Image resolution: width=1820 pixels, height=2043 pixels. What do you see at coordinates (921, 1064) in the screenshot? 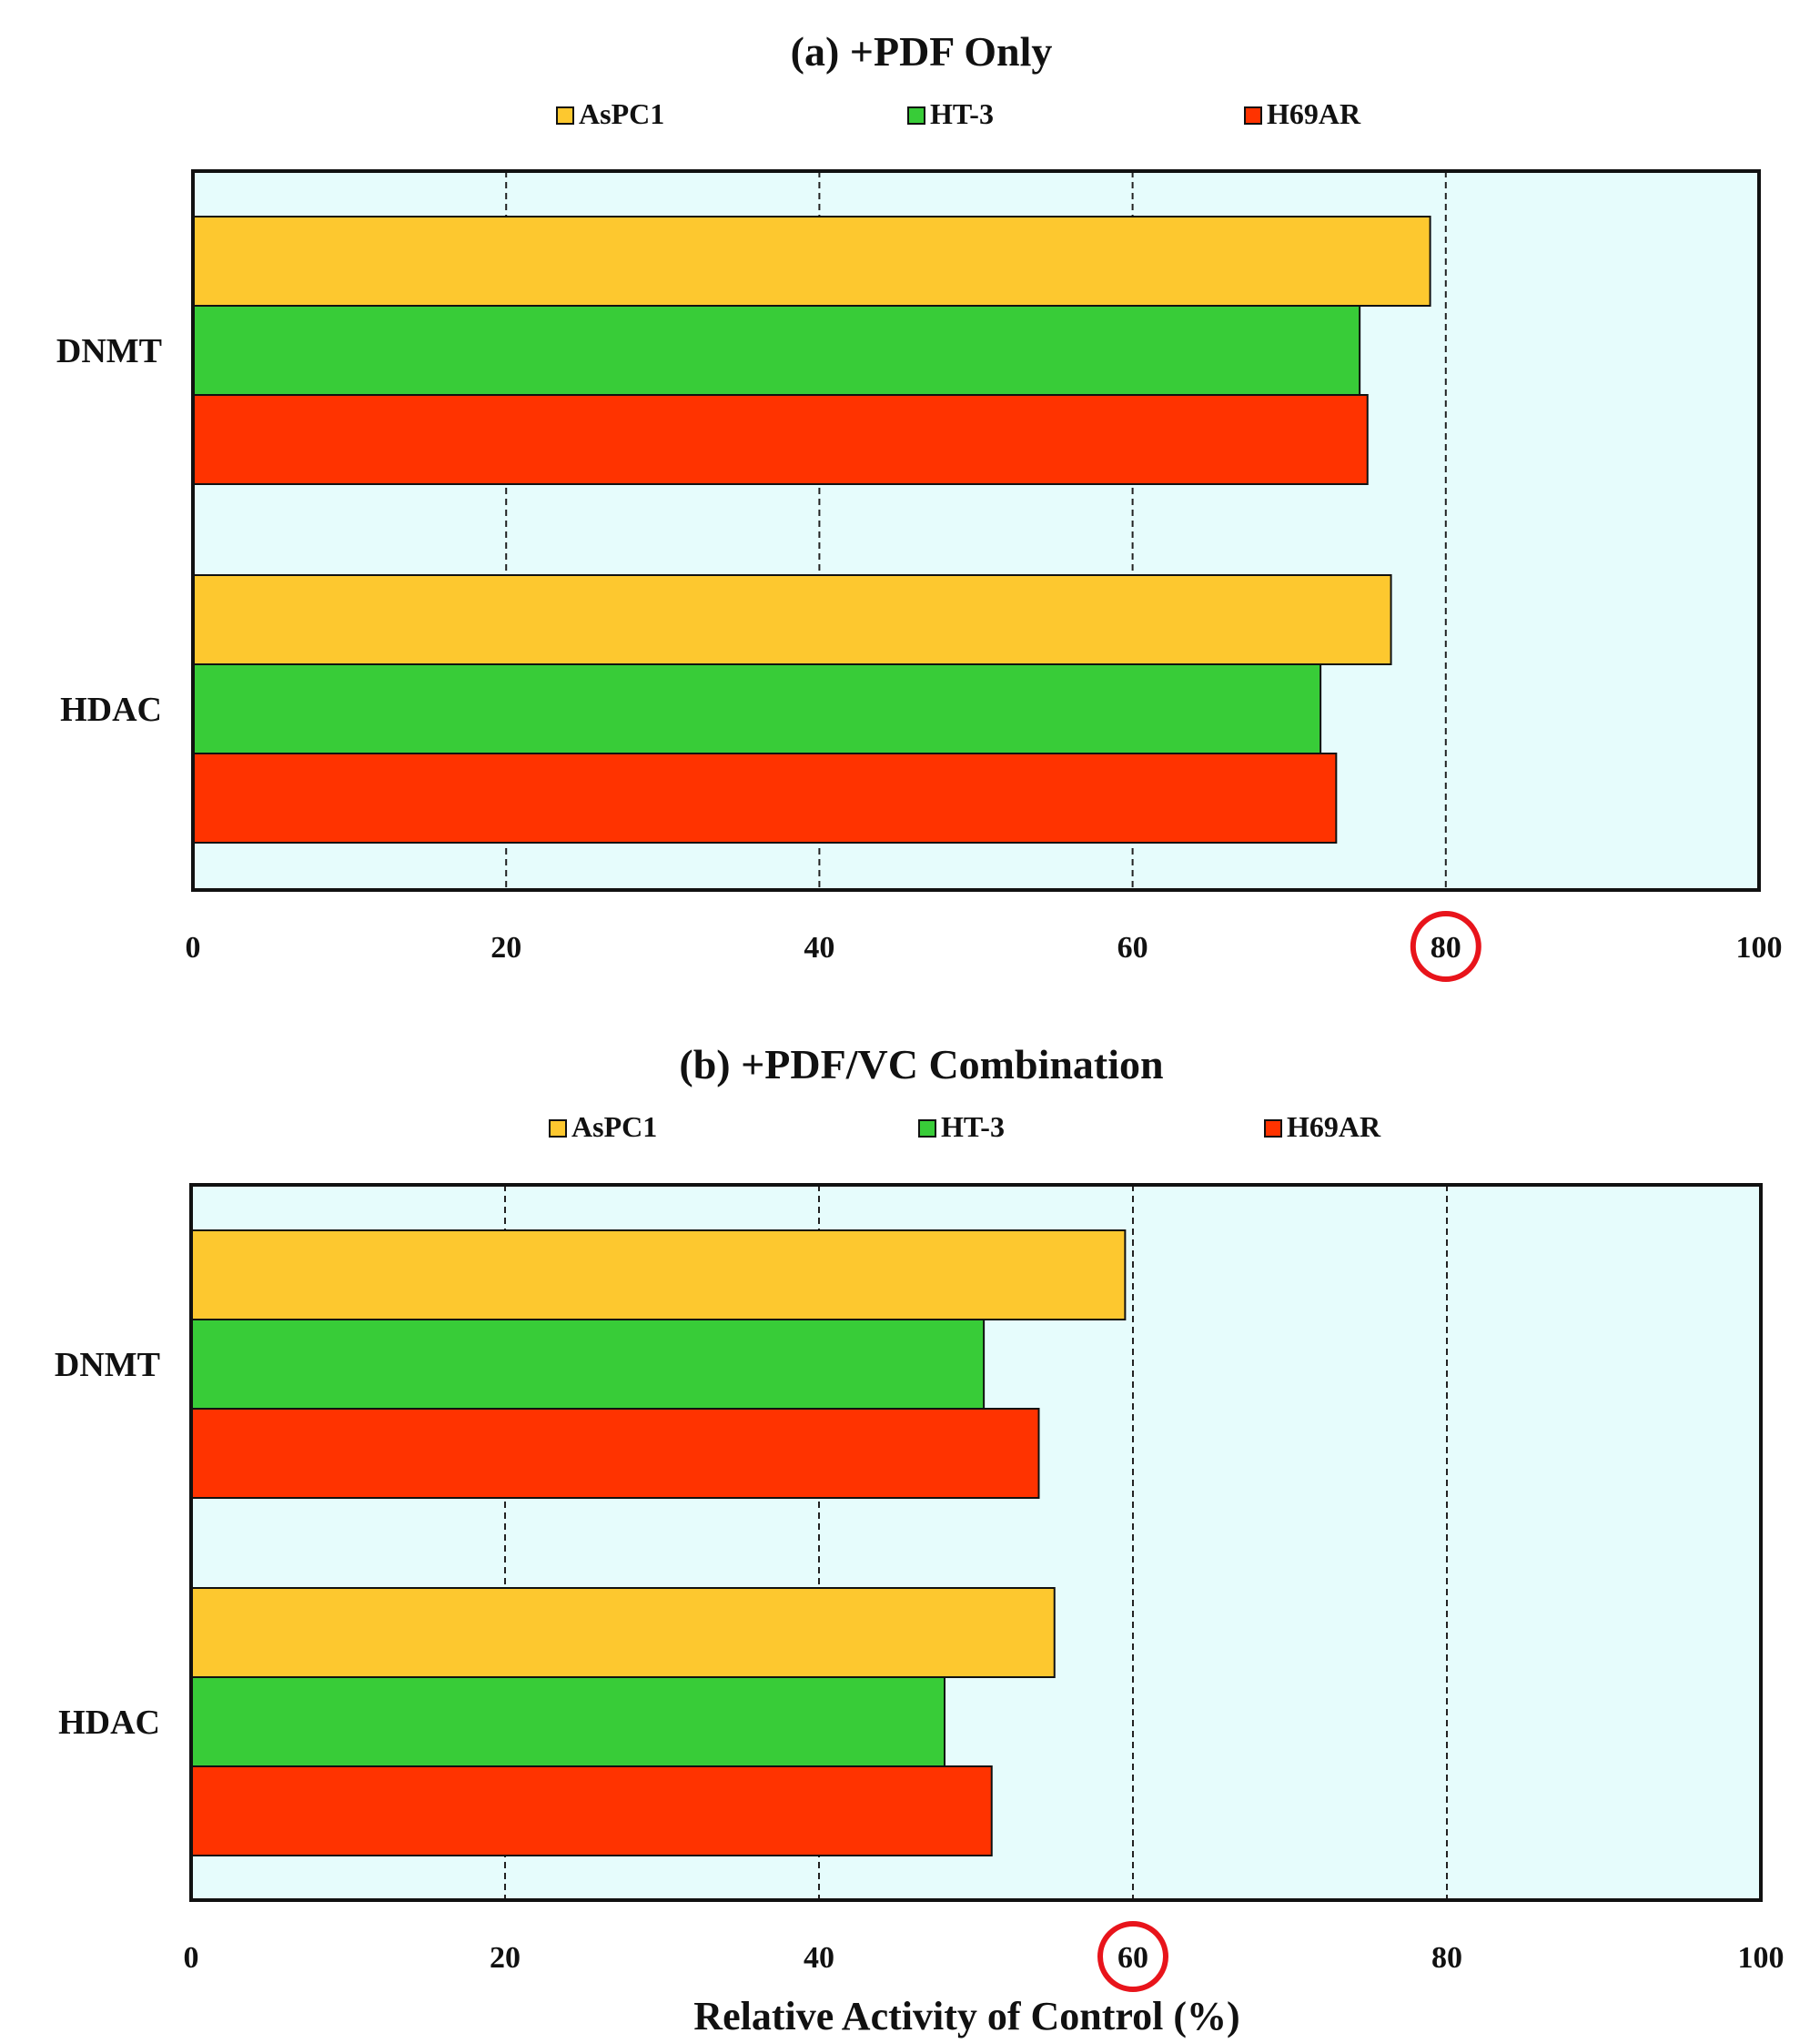
I see `chart-title: (b) +PDF/VC Combination` at bounding box center [921, 1064].